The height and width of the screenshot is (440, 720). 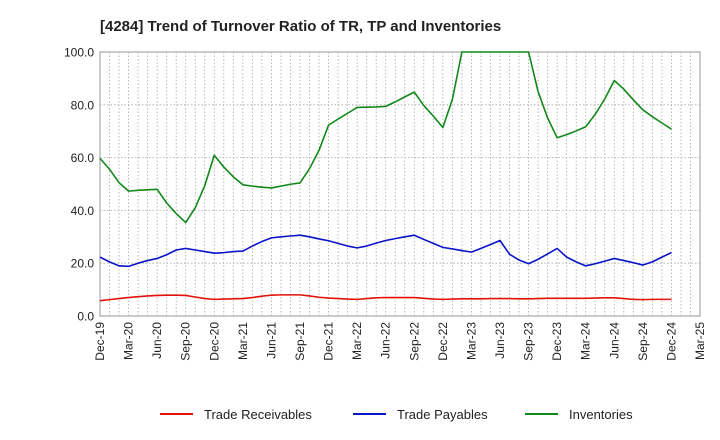 I want to click on trade-payables-line, so click(x=385, y=251).